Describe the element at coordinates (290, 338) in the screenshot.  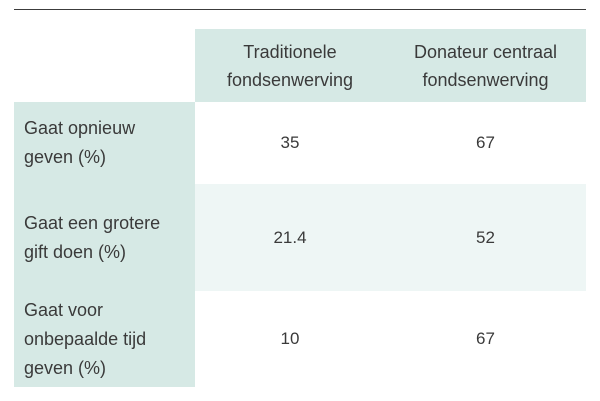
I see `table-cell: 10` at that location.